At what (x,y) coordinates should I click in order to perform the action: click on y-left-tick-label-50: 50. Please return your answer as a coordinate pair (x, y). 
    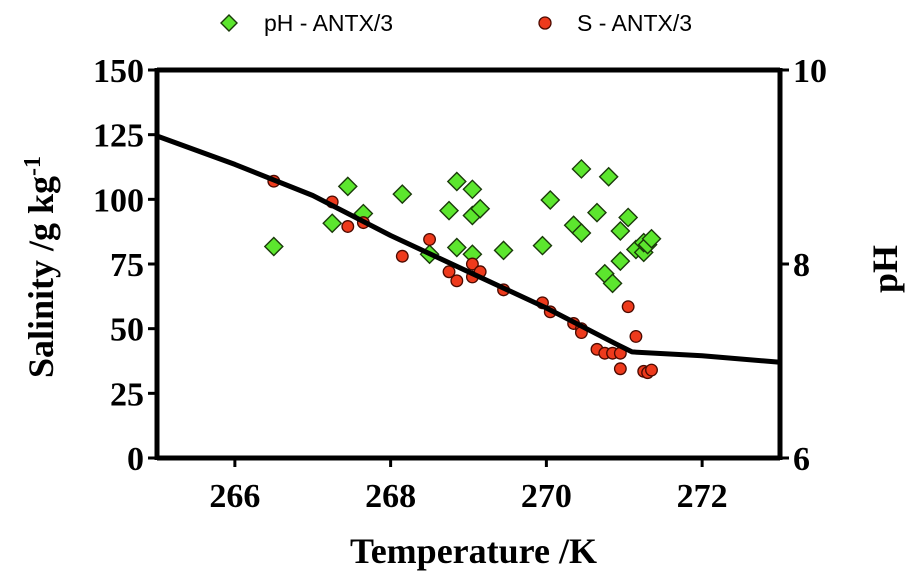
    Looking at the image, I should click on (127, 330).